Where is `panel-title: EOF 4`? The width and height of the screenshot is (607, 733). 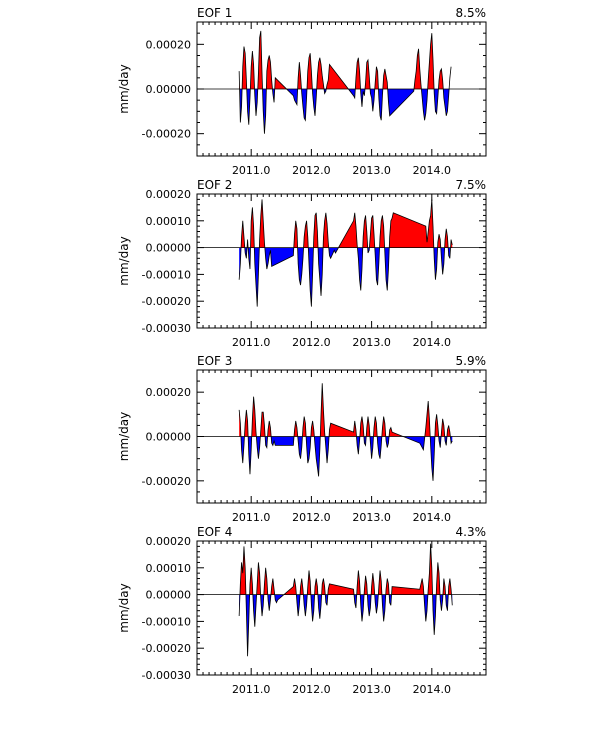 panel-title: EOF 4 is located at coordinates (214, 532).